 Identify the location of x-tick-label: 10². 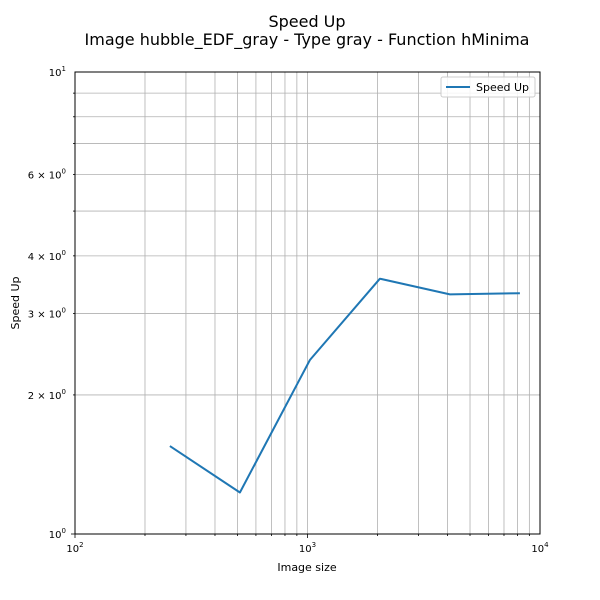
(74, 548).